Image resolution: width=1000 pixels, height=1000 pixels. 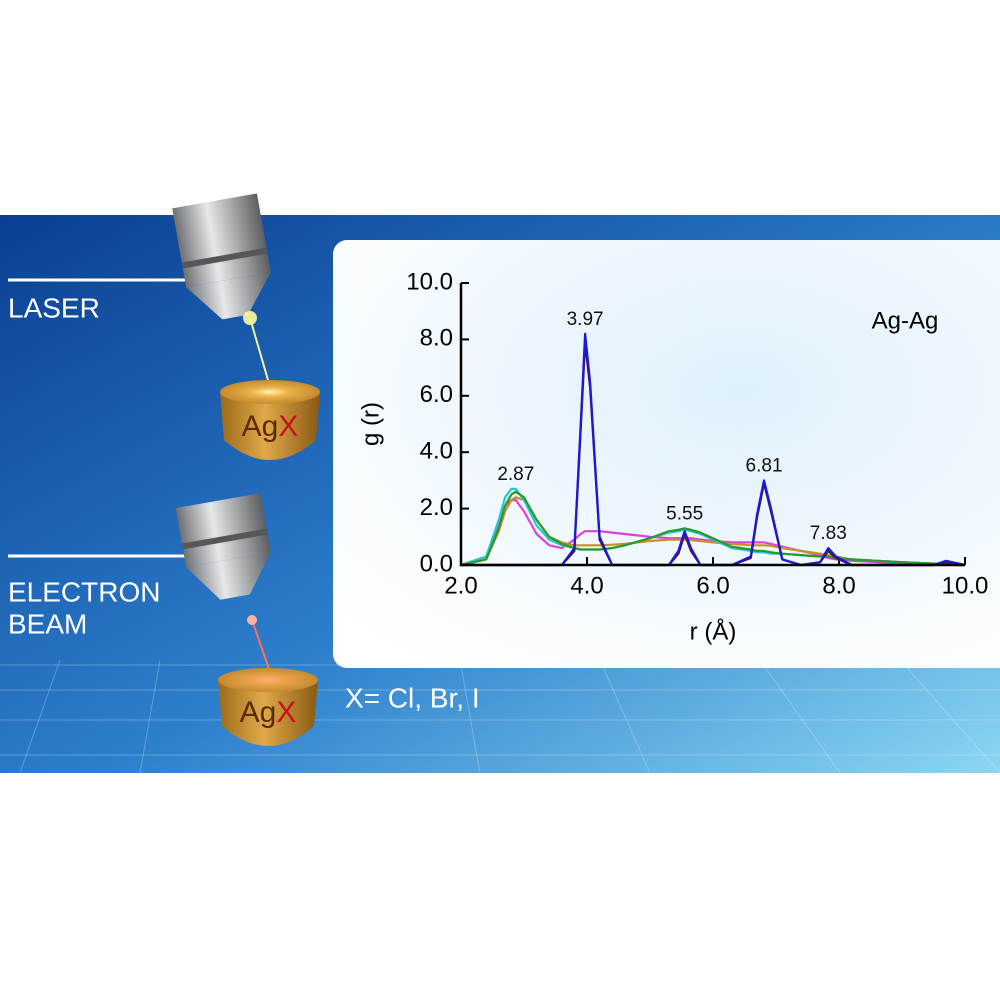 I want to click on y-axis-title: g (r), so click(x=370, y=424).